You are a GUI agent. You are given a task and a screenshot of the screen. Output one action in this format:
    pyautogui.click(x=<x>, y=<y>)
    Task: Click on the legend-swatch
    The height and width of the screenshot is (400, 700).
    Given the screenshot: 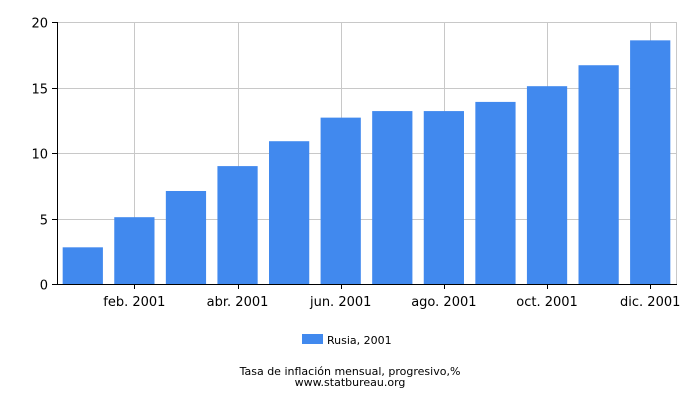 What is the action you would take?
    pyautogui.click(x=312, y=339)
    